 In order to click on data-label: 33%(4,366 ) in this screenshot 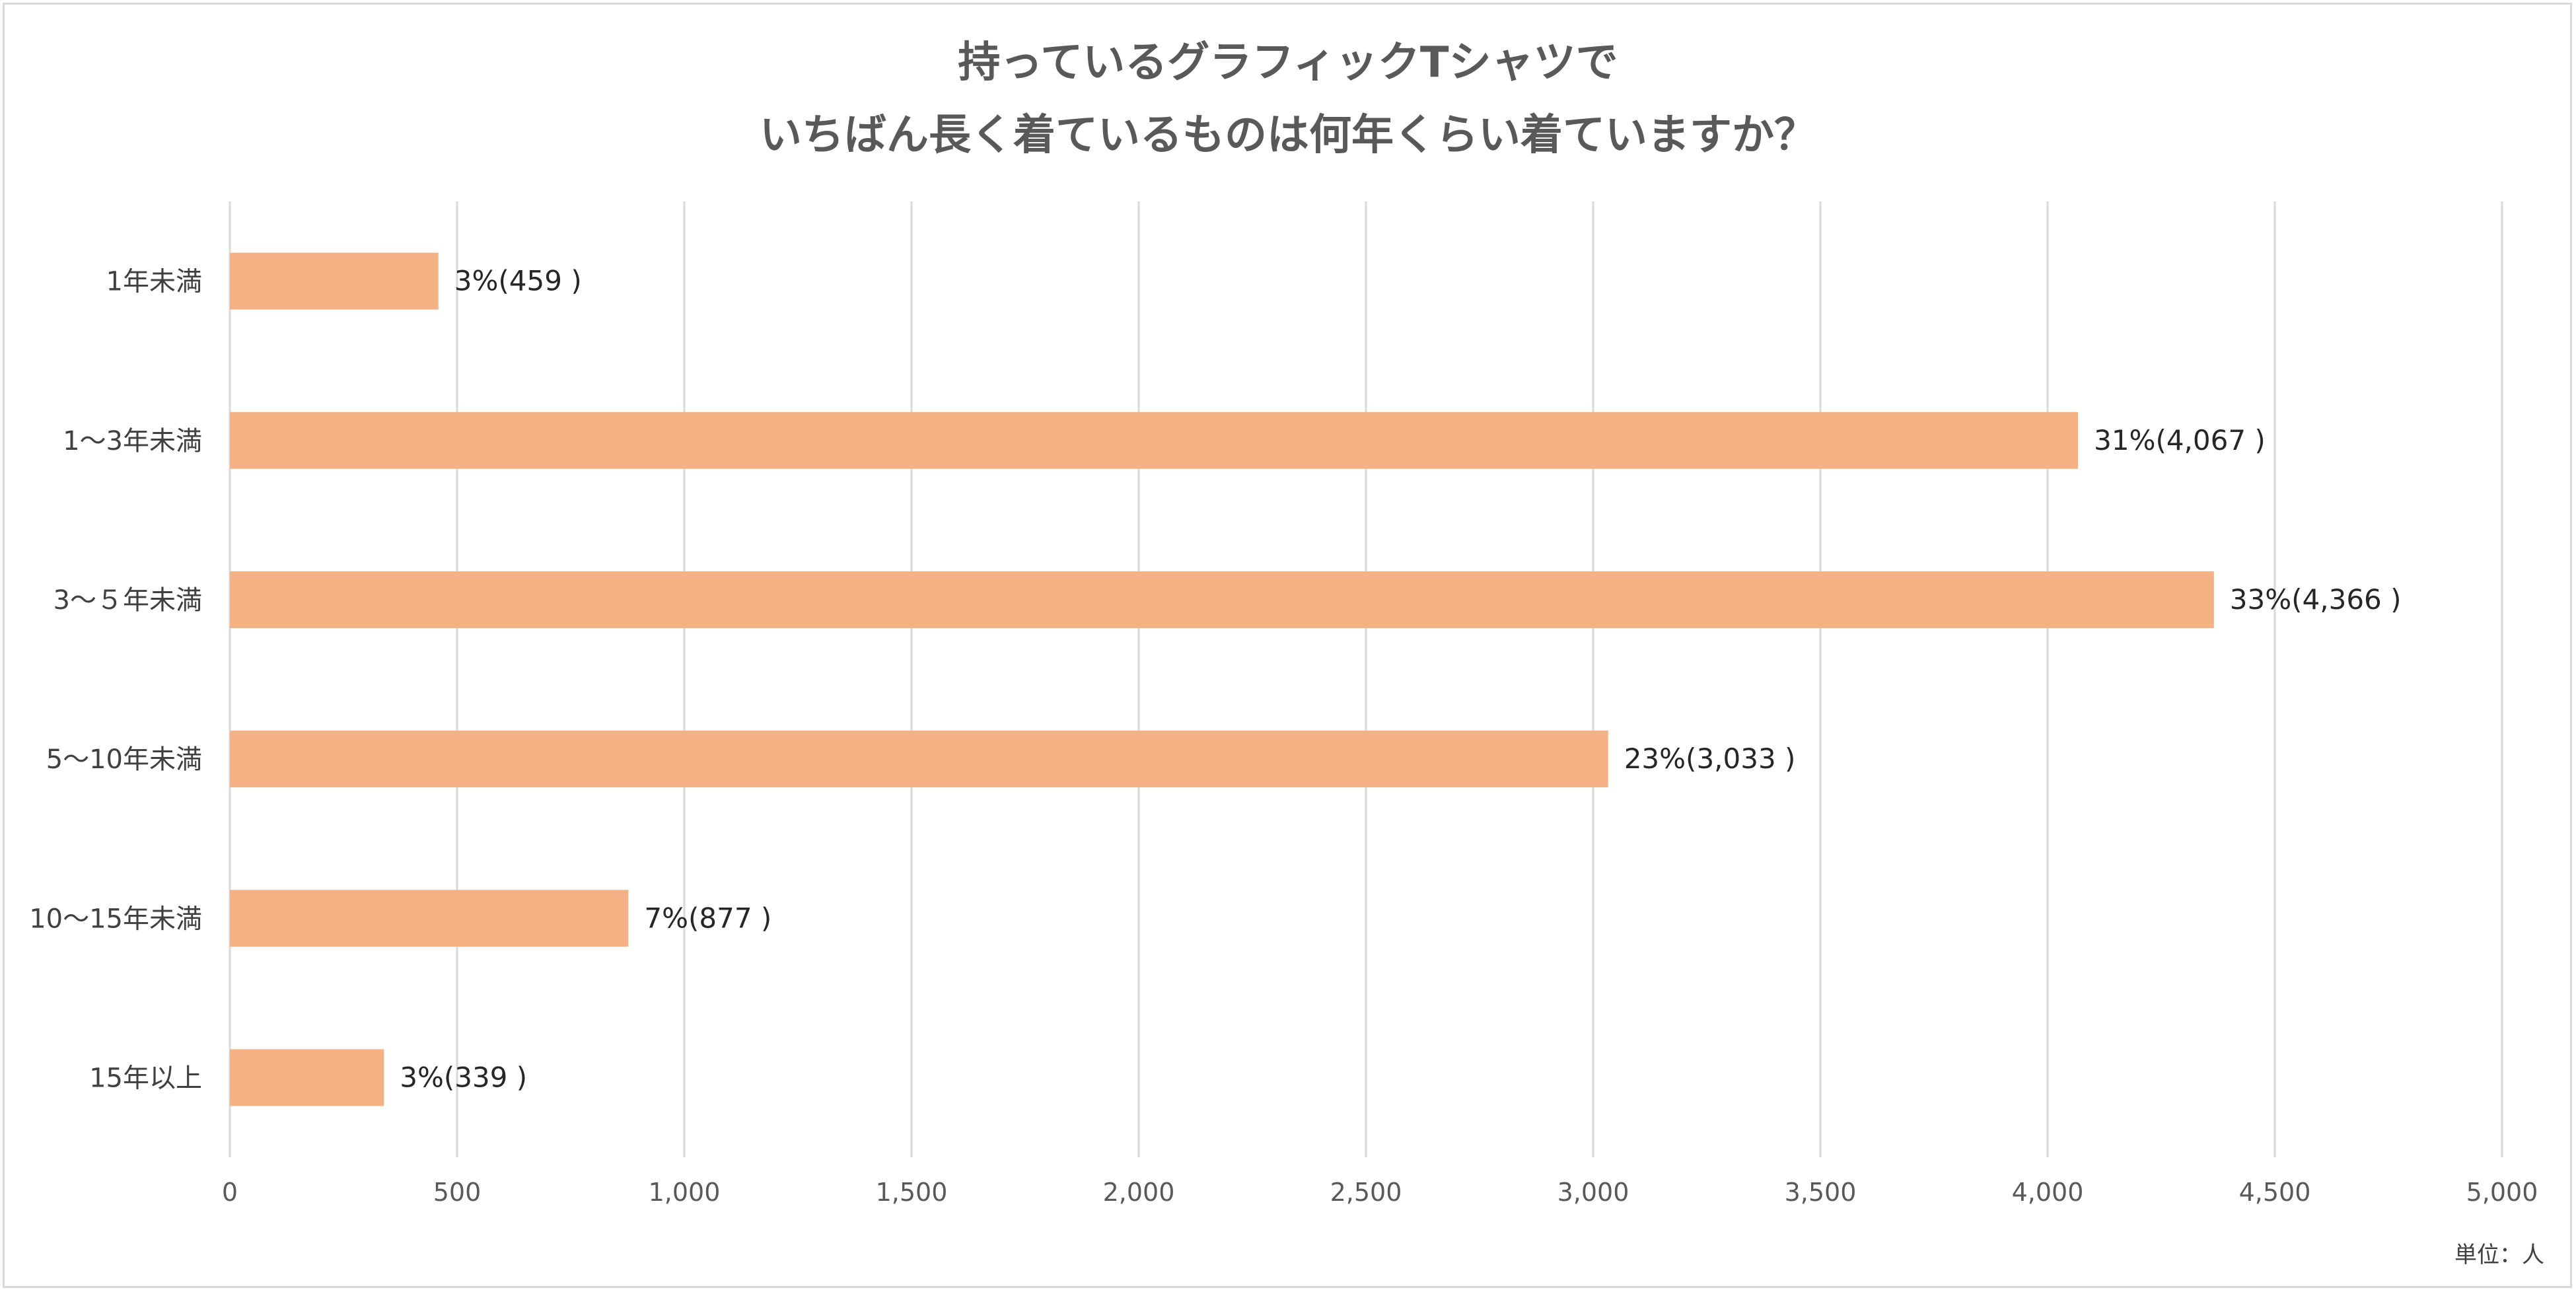, I will do `click(2316, 599)`.